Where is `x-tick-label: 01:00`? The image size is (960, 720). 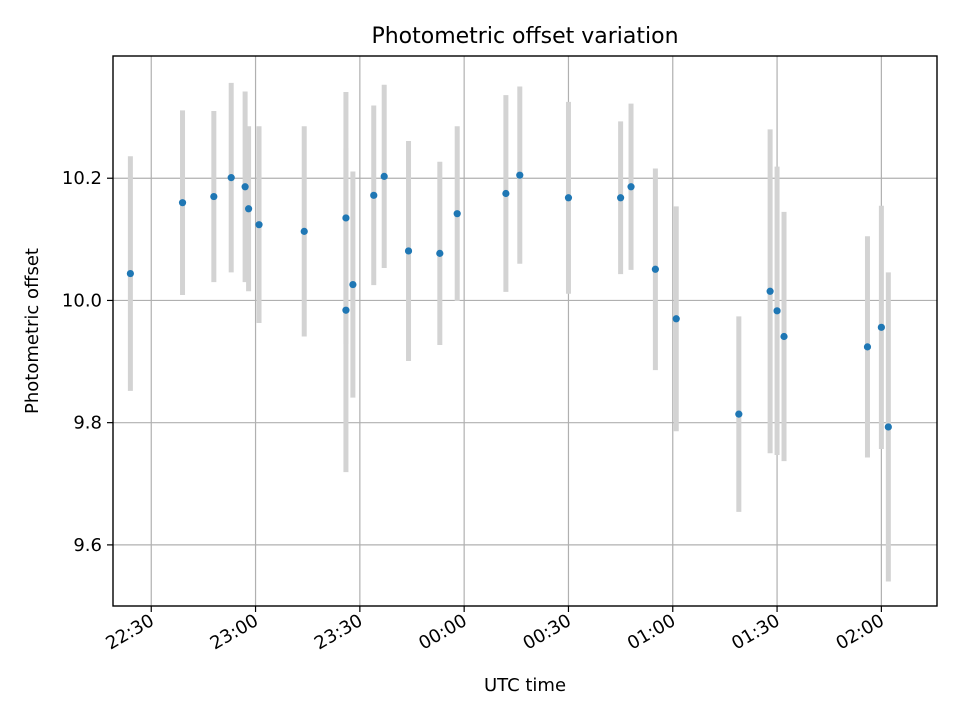
x-tick-label: 01:00 is located at coordinates (651, 632).